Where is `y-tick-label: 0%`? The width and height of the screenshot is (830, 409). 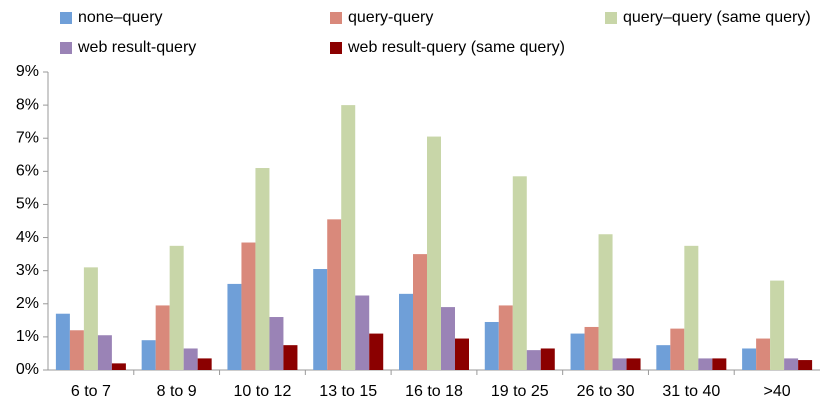
y-tick-label: 0% is located at coordinates (27, 369).